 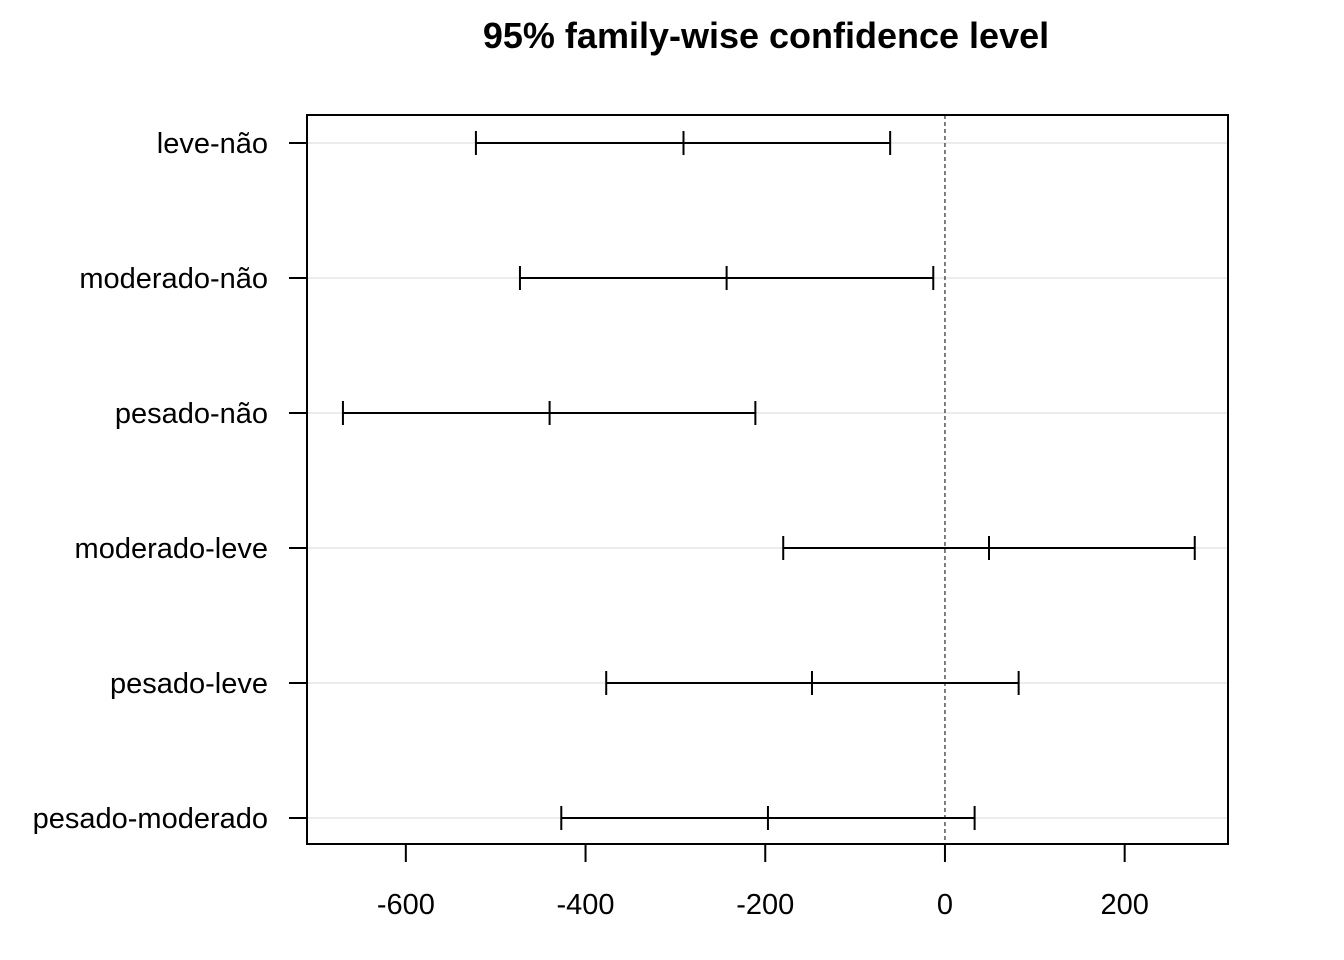 I want to click on x-tick-label: 0, so click(x=945, y=905).